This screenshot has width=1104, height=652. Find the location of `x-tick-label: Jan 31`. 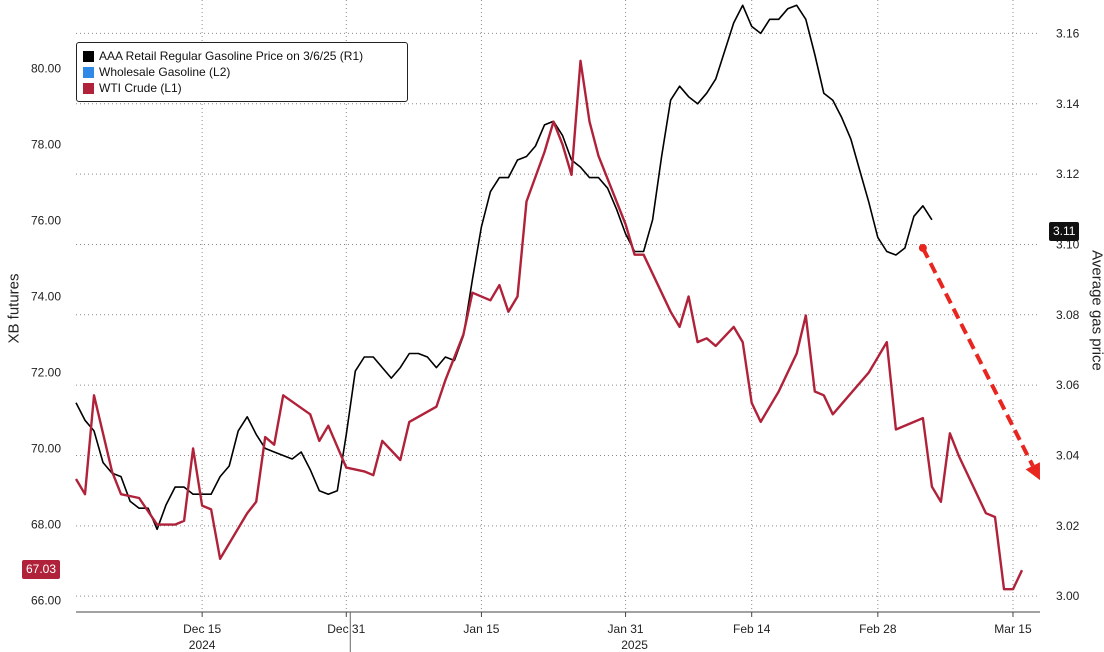

x-tick-label: Jan 31 is located at coordinates (626, 629).